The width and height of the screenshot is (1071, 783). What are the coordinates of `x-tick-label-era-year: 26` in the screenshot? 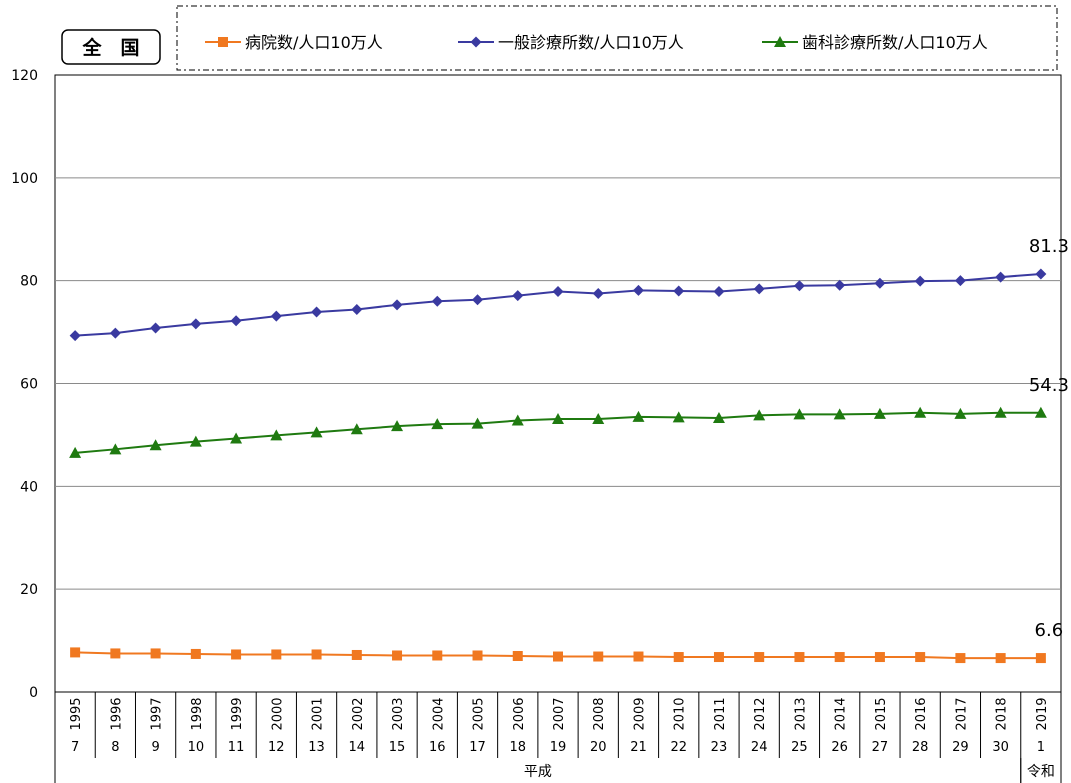 It's located at (839, 747).